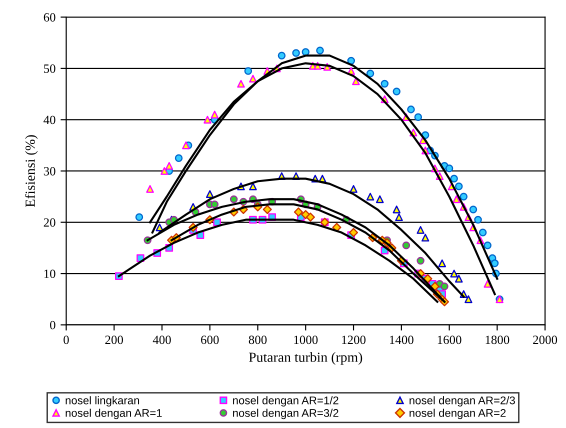 The image size is (566, 428). What do you see at coordinates (103, 401) in the screenshot?
I see `legend-label: nosel lingkaran` at bounding box center [103, 401].